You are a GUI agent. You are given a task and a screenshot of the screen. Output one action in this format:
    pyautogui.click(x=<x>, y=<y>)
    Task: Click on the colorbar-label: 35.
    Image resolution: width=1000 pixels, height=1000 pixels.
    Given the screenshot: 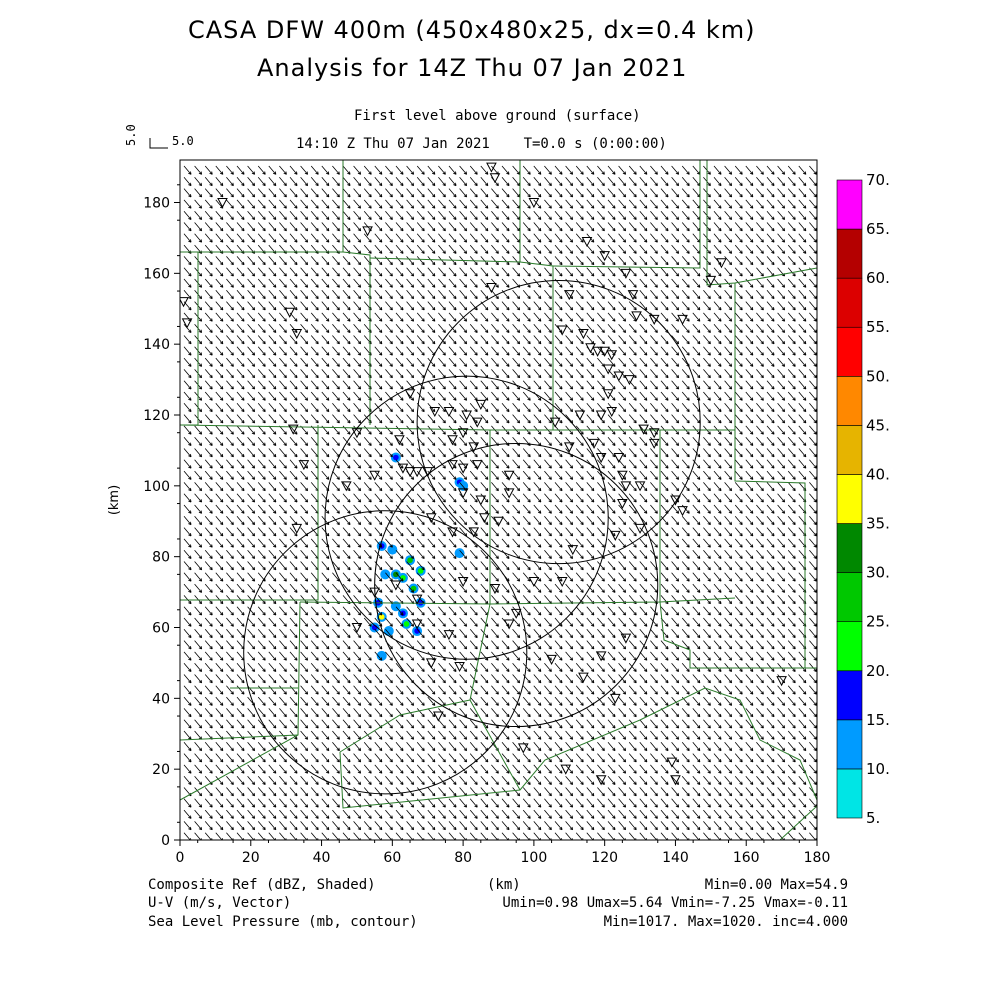 What is the action you would take?
    pyautogui.click(x=878, y=524)
    